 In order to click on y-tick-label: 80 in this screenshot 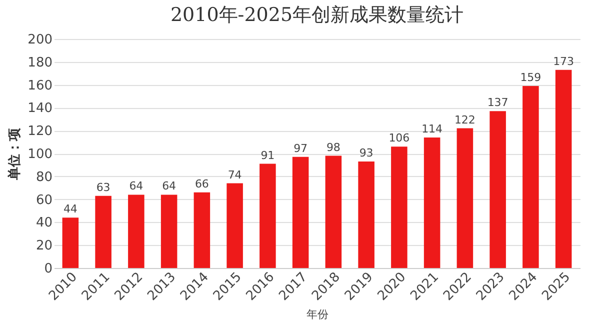, I will do `click(44, 177)`.